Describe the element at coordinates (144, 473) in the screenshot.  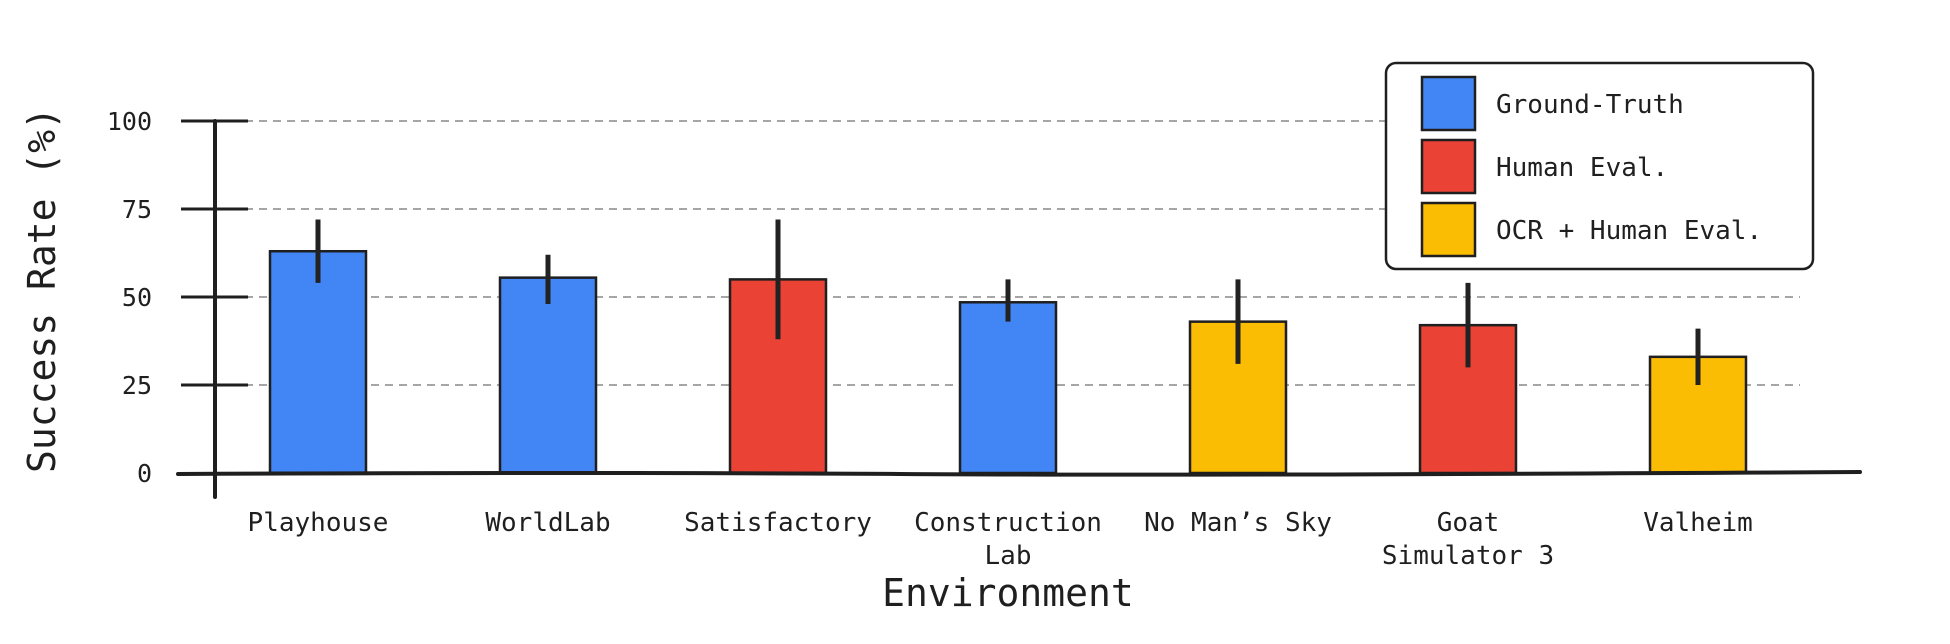
I see `y-tick-label-0: 0` at that location.